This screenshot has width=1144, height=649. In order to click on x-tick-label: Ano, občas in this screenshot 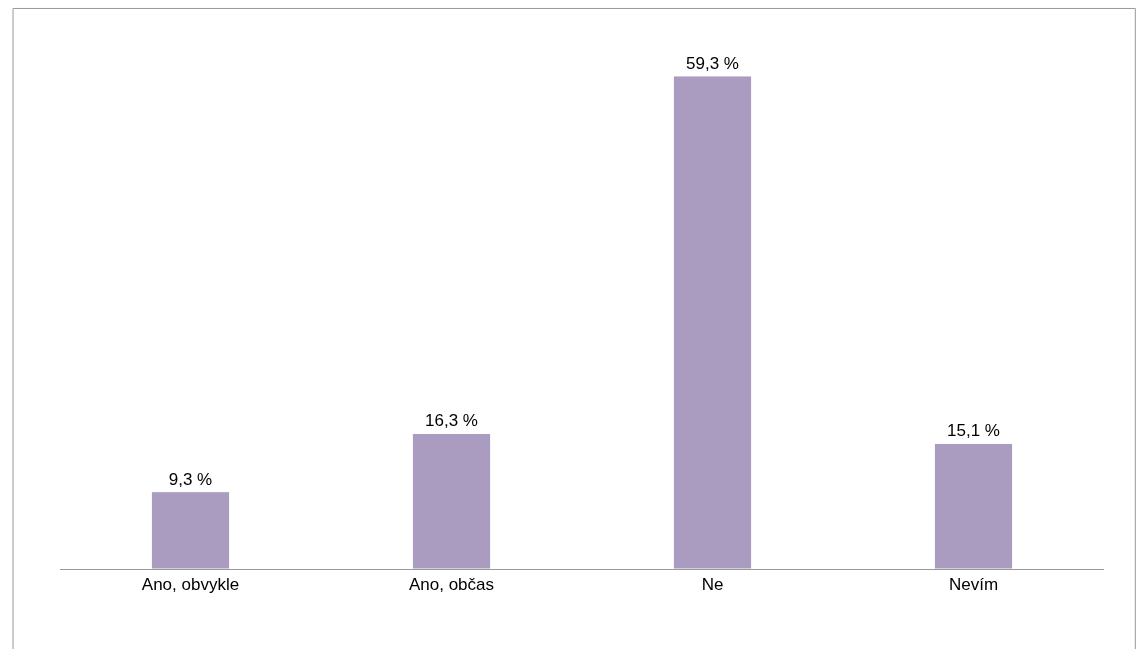, I will do `click(451, 585)`.